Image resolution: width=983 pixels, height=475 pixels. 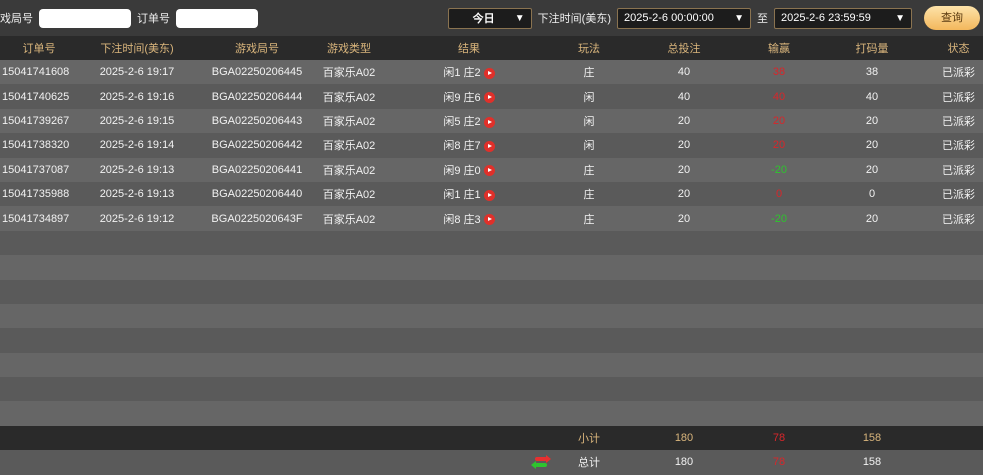 What do you see at coordinates (137, 218) in the screenshot?
I see `bet-time: 2025-2-6 19:12` at bounding box center [137, 218].